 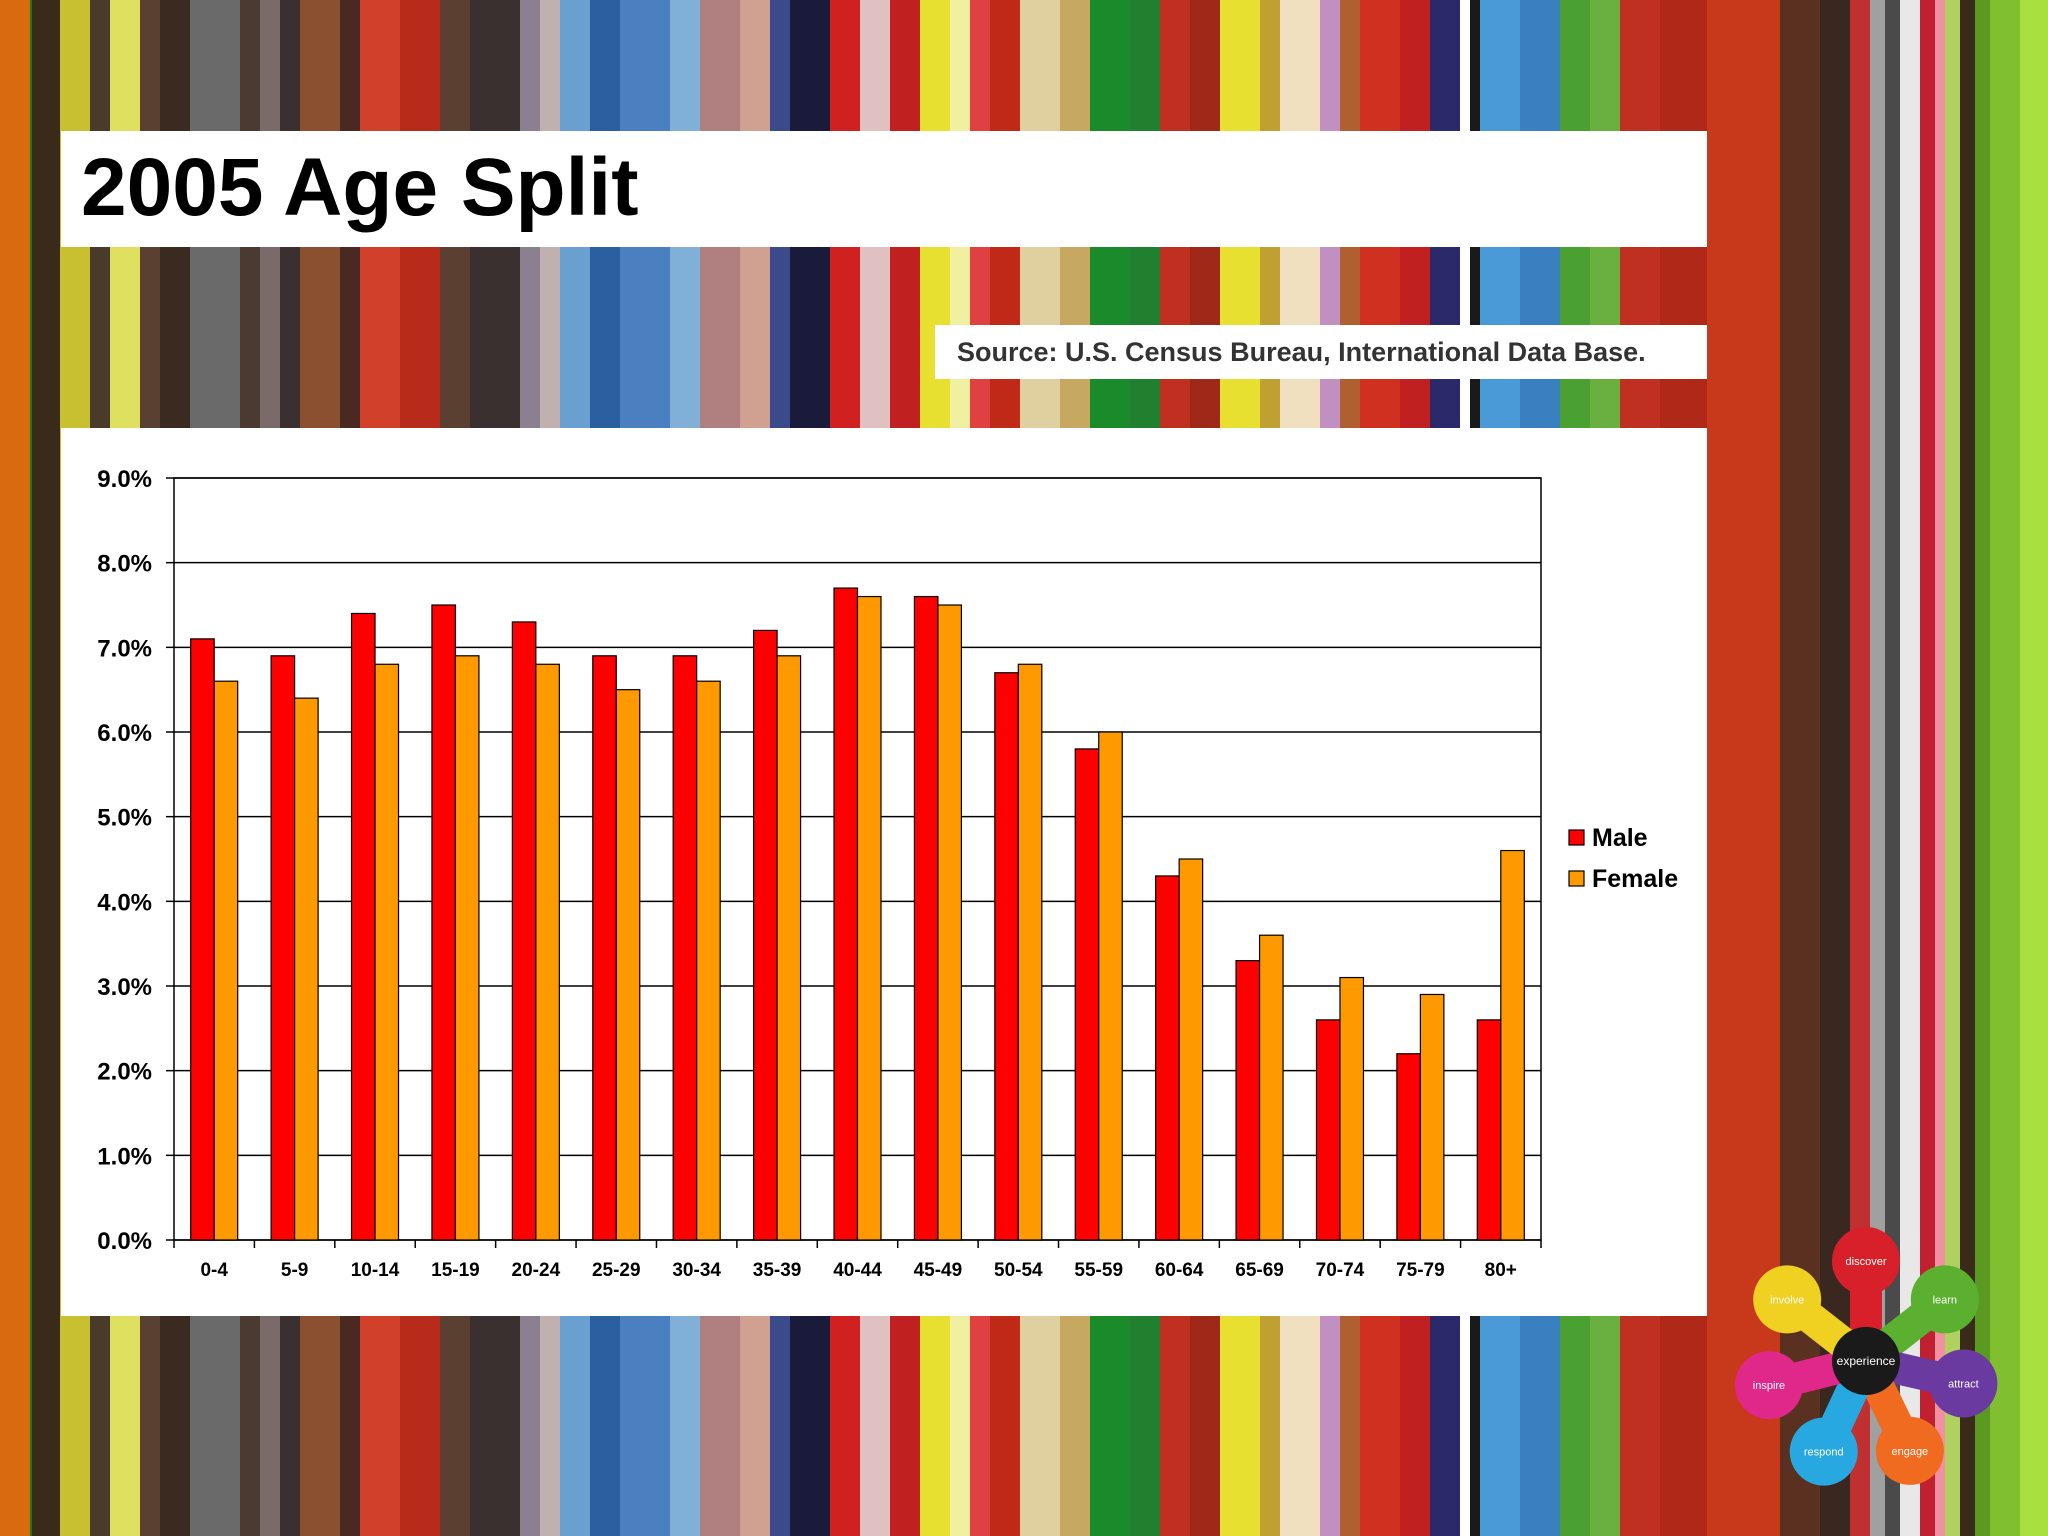 What do you see at coordinates (777, 1270) in the screenshot?
I see `x-tick-label: 35-39` at bounding box center [777, 1270].